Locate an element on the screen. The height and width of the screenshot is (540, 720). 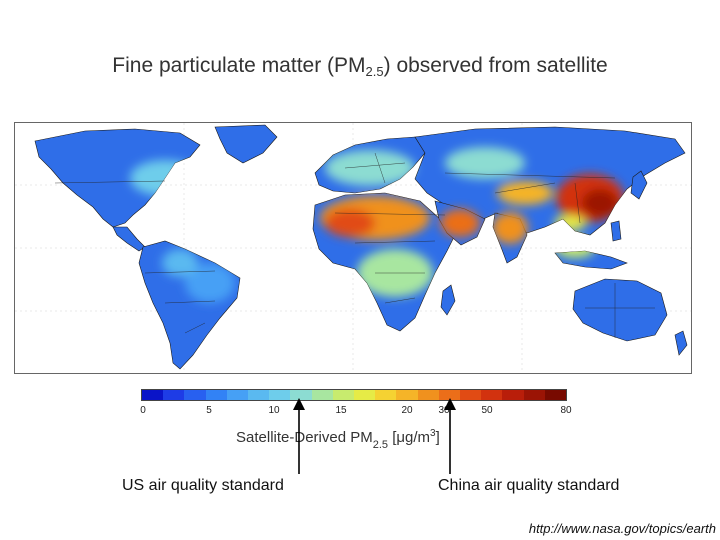
colorbar-tick: 50 is located at coordinates (487, 410).